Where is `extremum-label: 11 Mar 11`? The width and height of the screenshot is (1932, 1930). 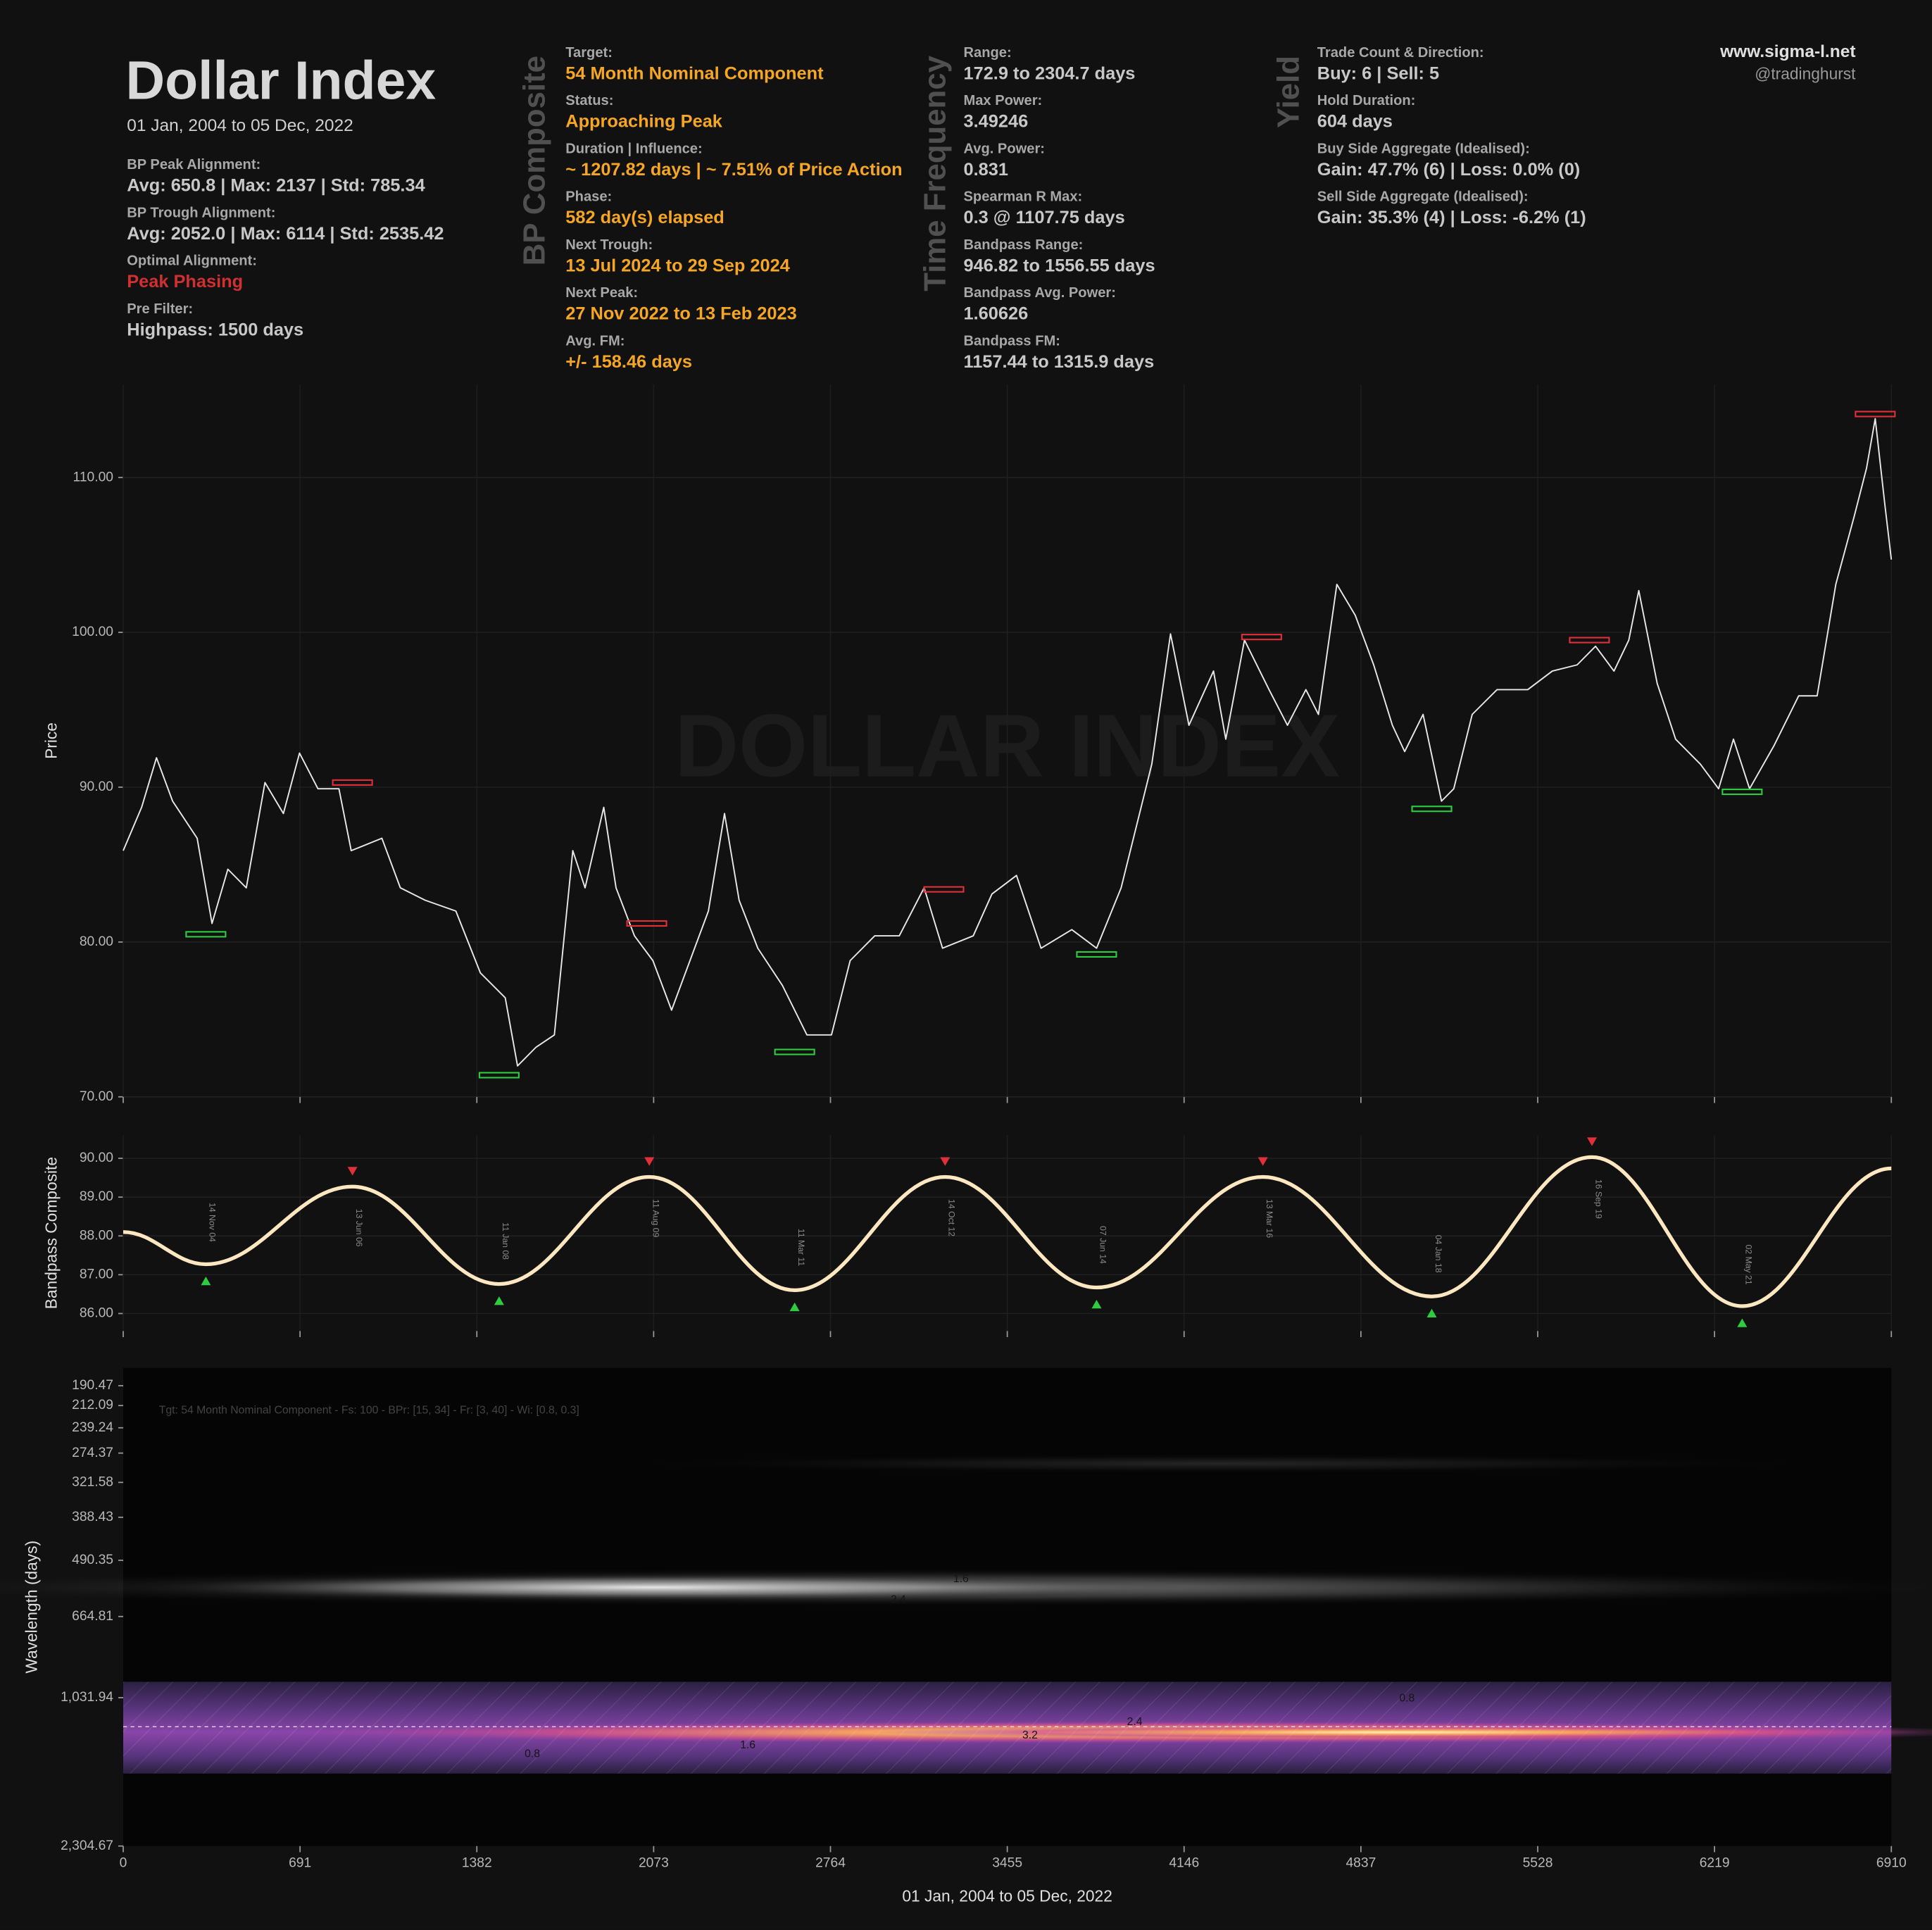 extremum-label: 11 Mar 11 is located at coordinates (801, 1248).